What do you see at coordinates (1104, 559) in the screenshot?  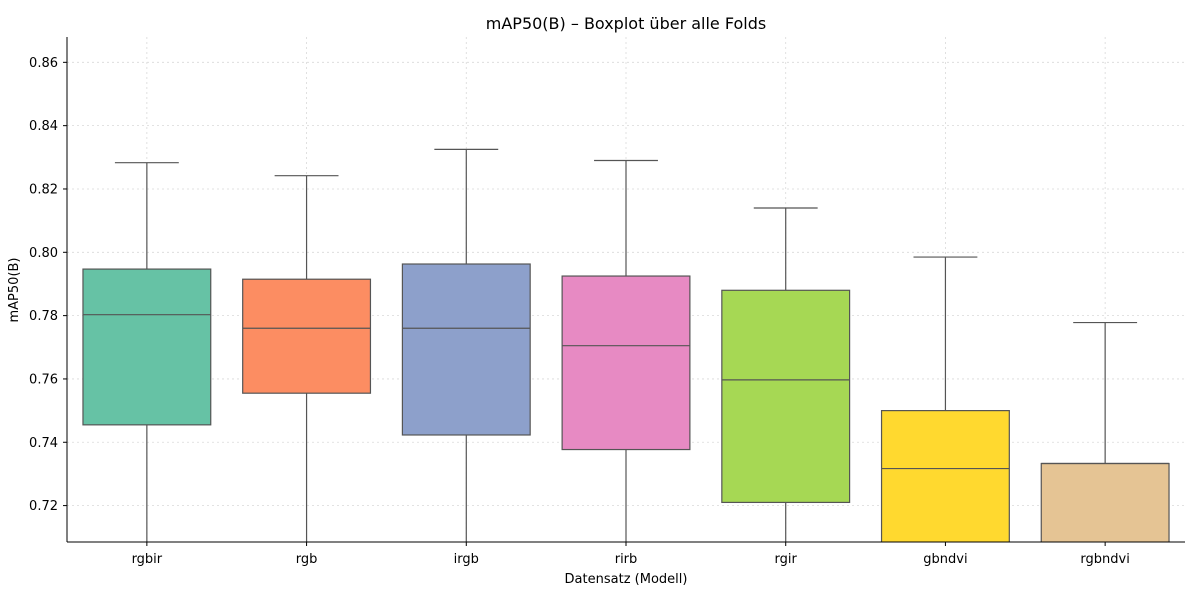 I see `x-tick-label: rgbndvi` at bounding box center [1104, 559].